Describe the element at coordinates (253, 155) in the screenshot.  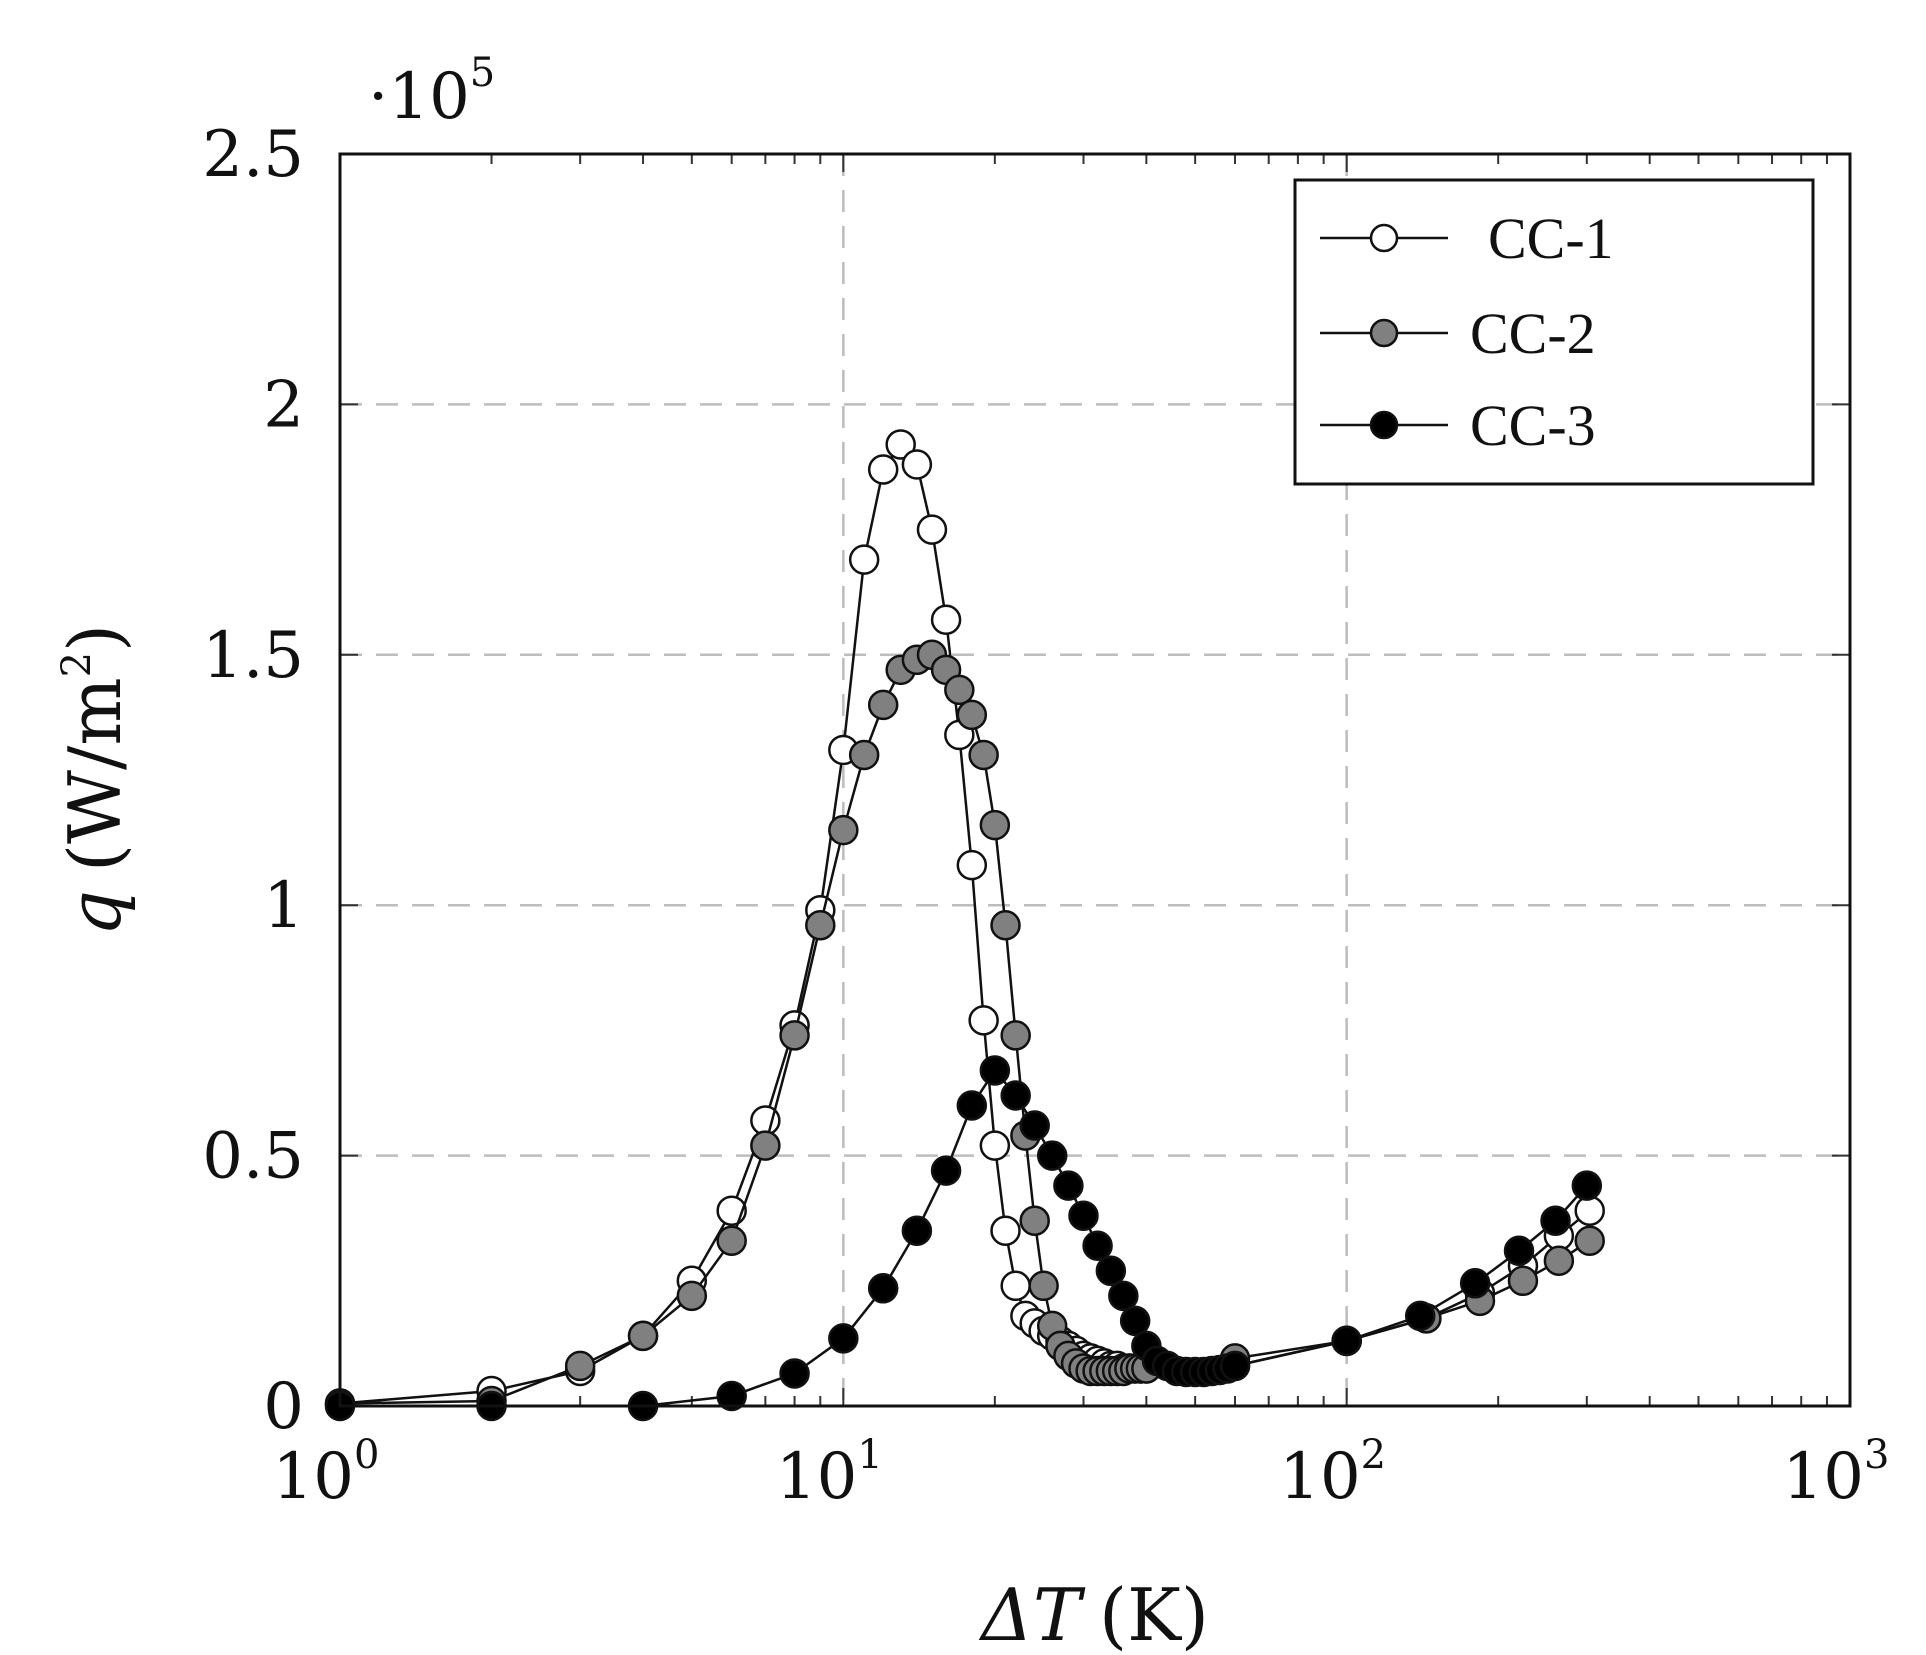
I see `y-tick-label: 2.5` at that location.